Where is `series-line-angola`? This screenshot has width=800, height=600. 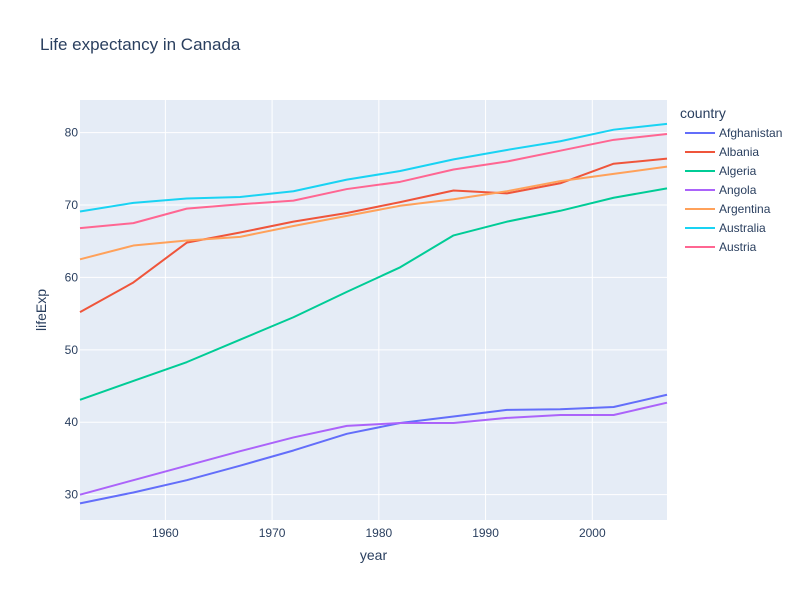 series-line-angola is located at coordinates (373, 448).